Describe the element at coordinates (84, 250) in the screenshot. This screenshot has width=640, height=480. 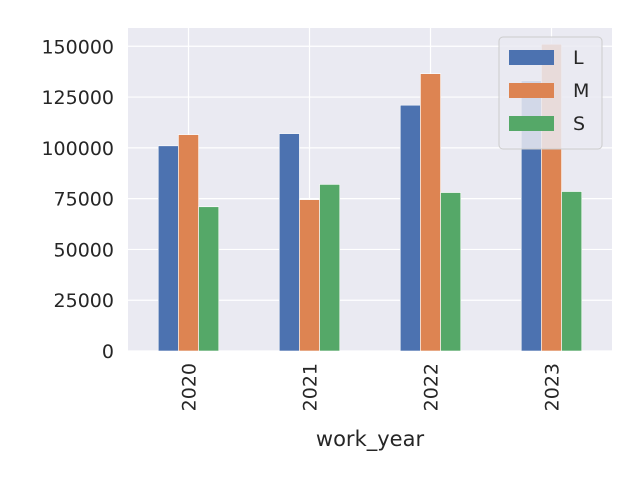
I see `y-tick-label: 50000` at that location.